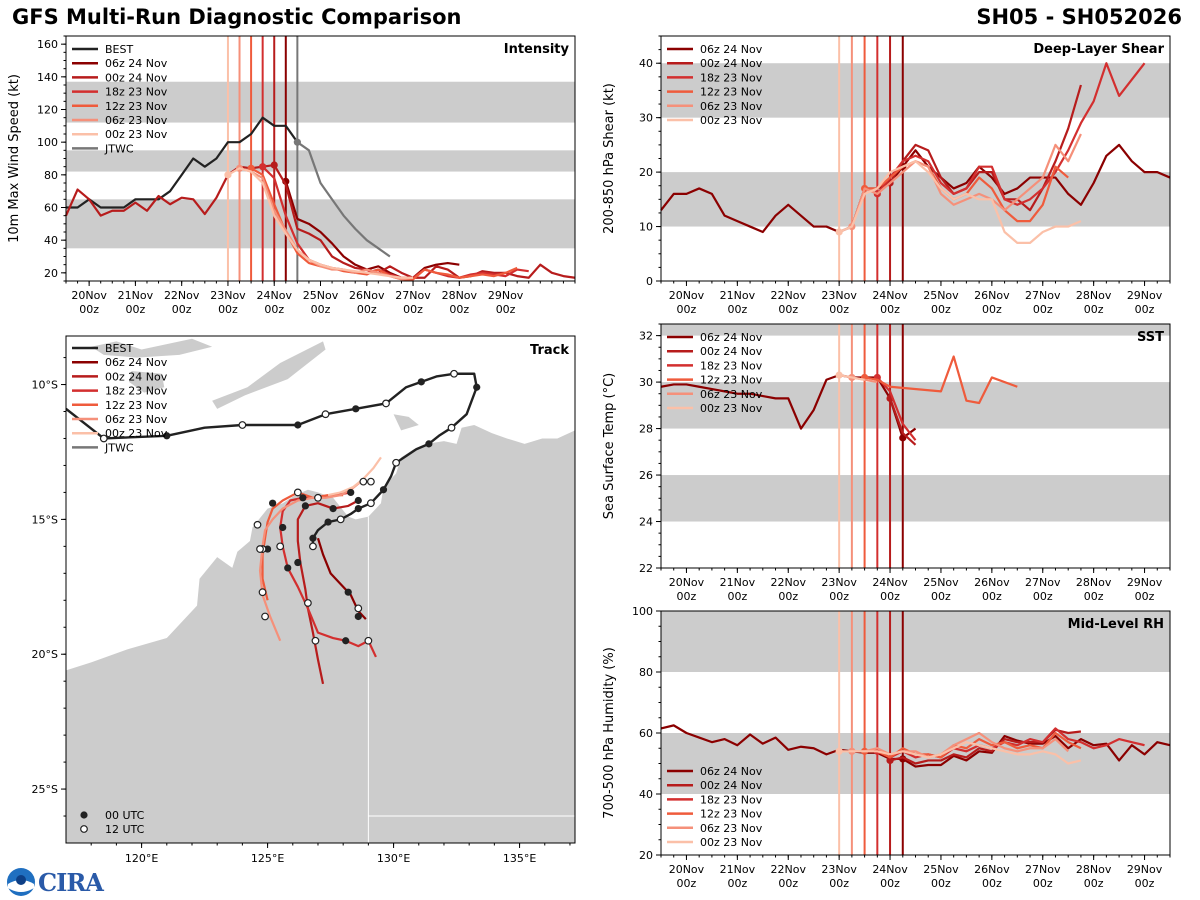  I want to click on legend-label: BEST, so click(119, 49).